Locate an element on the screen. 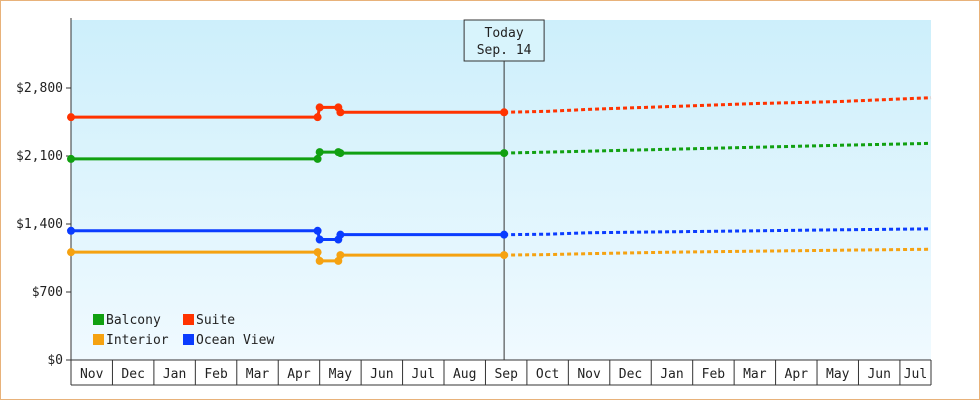 Image resolution: width=980 pixels, height=400 pixels. x-tick-label: Aug is located at coordinates (464, 374).